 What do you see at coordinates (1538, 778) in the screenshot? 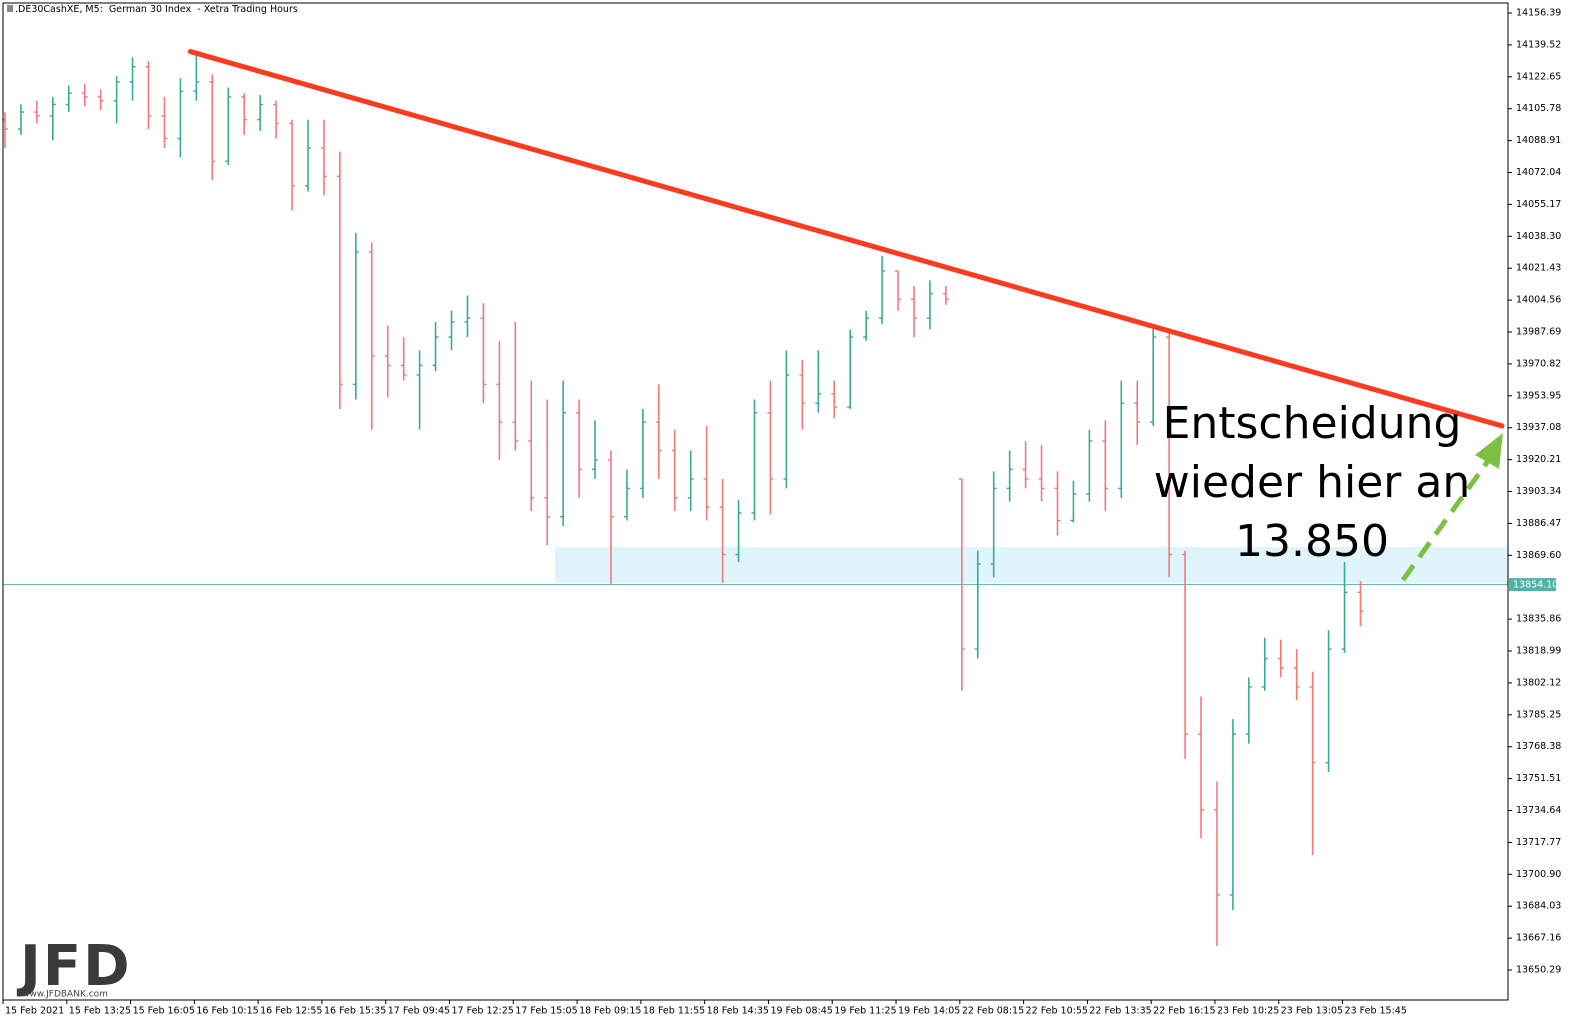
I see `y-tick-label: 13751.51` at bounding box center [1538, 778].